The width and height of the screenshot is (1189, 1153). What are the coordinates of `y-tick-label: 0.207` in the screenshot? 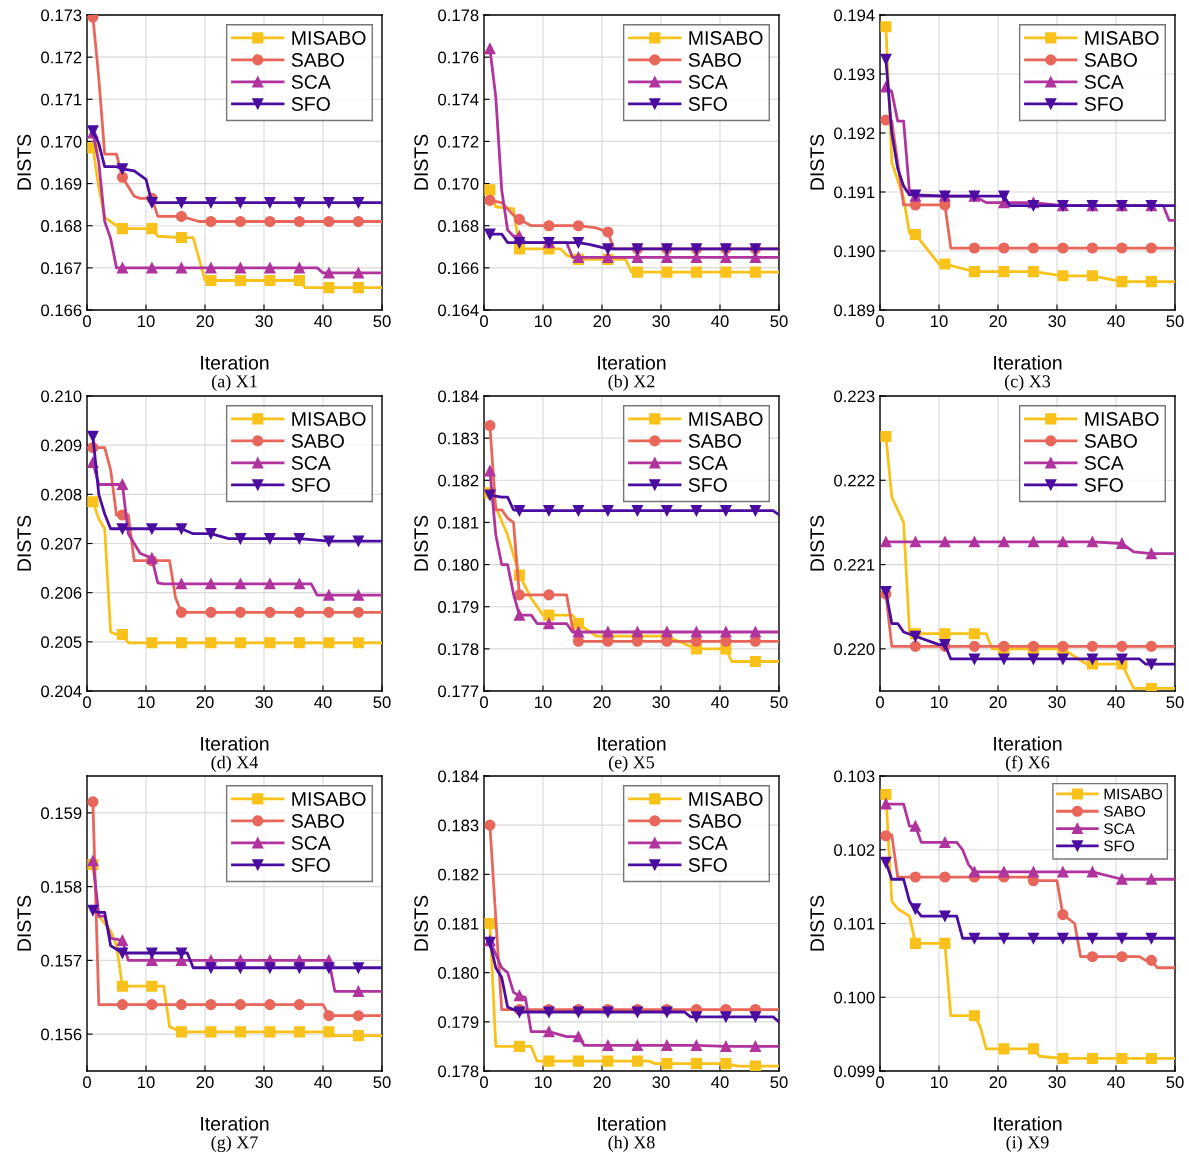 It's located at (61, 543).